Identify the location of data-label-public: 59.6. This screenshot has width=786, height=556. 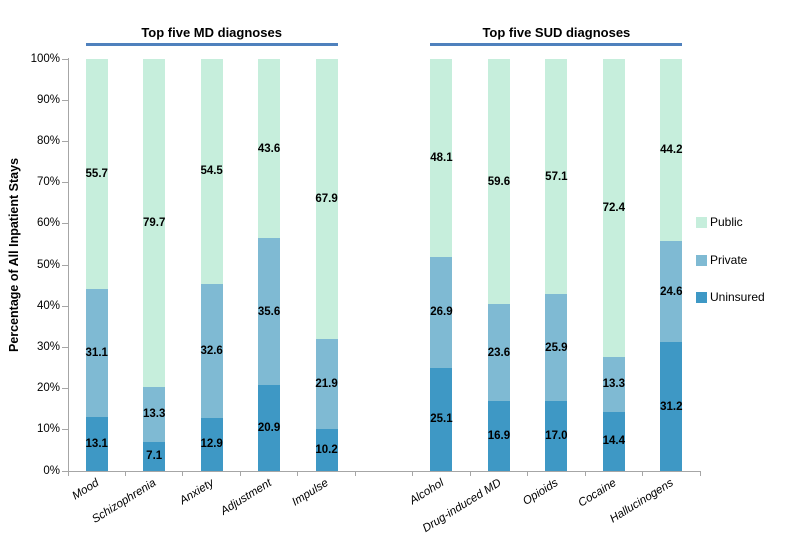
(499, 181).